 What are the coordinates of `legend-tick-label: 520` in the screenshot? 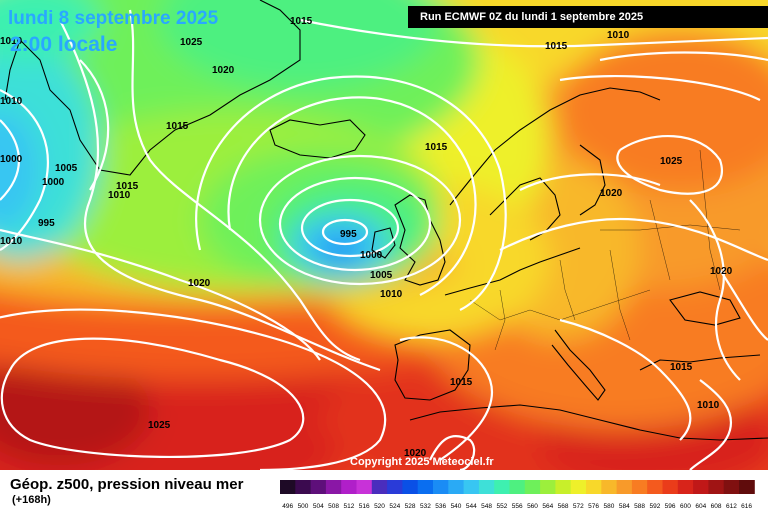 It's located at (379, 506).